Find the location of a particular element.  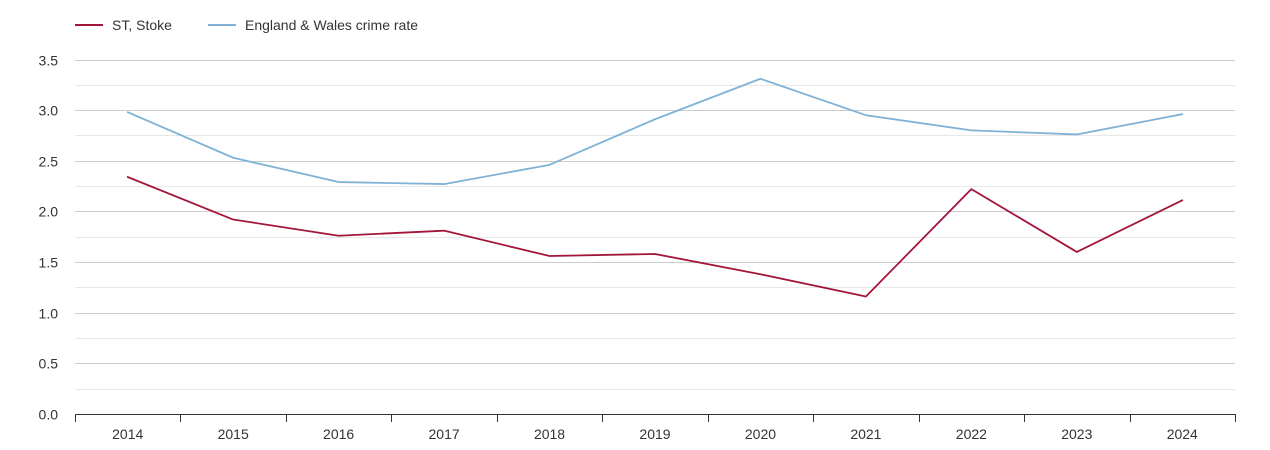

legend: ST, Stoke England & Wales crime rate is located at coordinates (246, 25).